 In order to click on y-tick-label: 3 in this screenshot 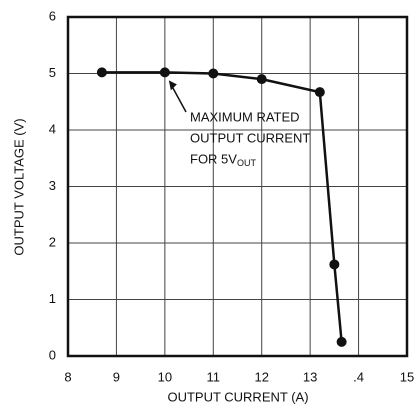, I will do `click(52, 185)`.